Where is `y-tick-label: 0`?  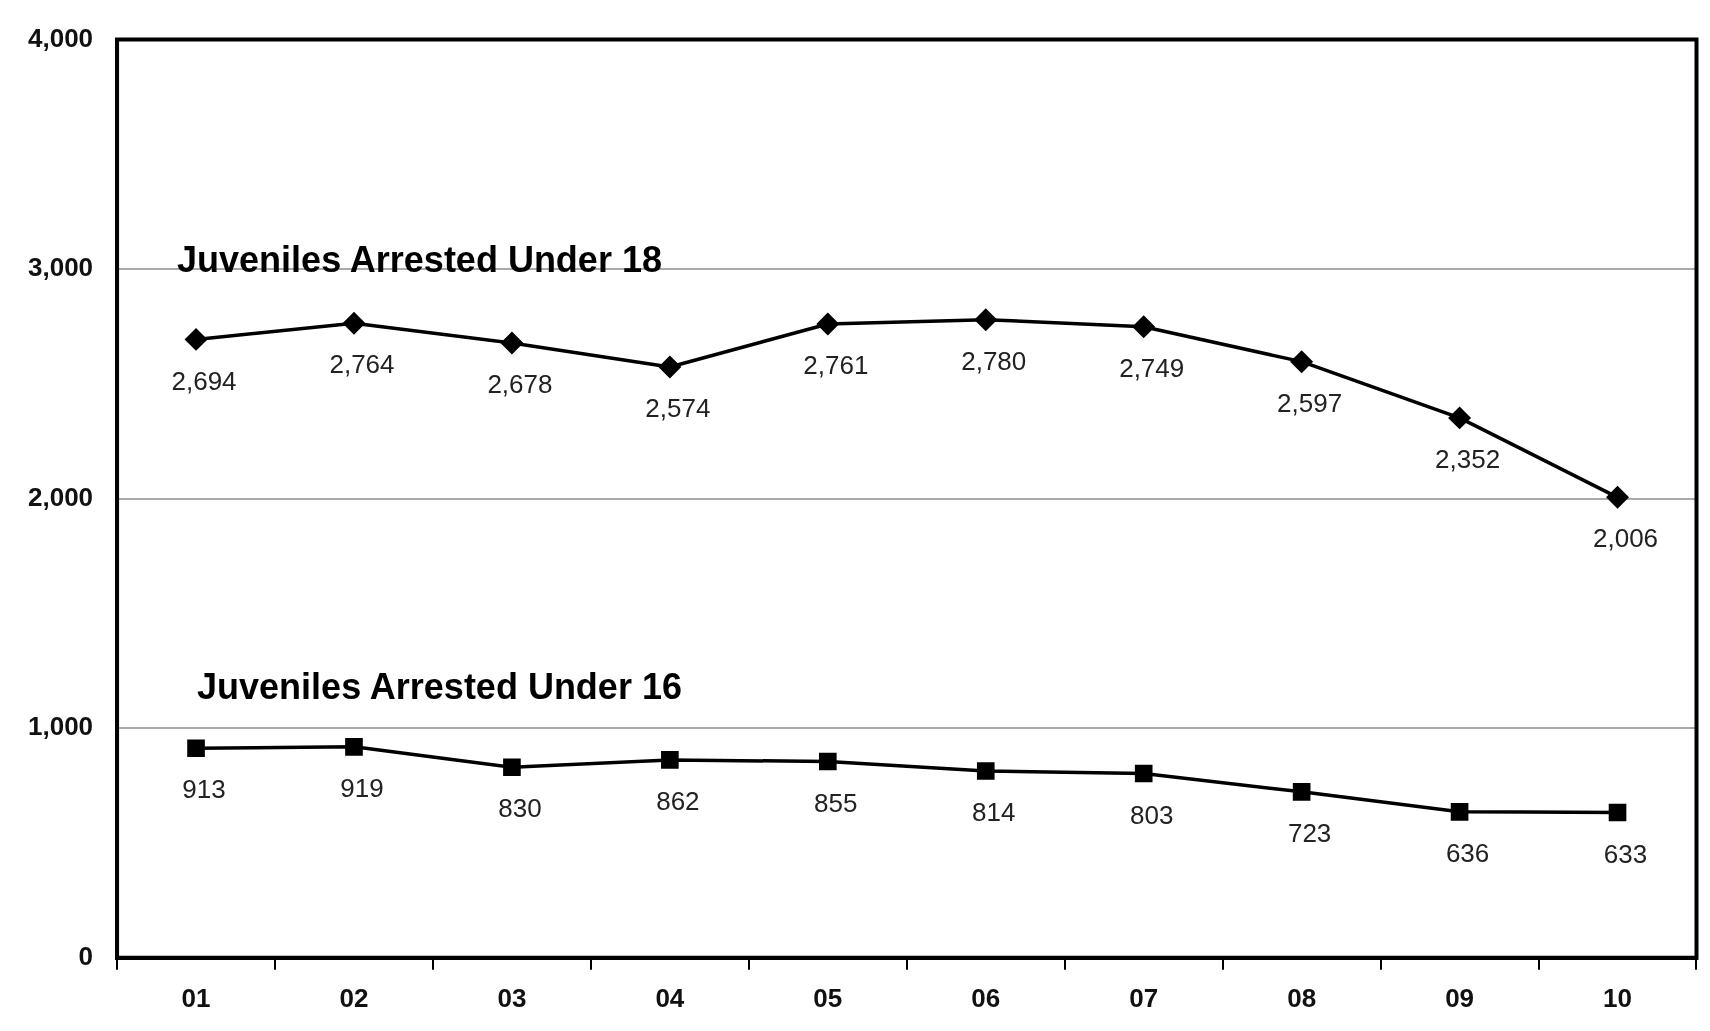
y-tick-label: 0 is located at coordinates (86, 955).